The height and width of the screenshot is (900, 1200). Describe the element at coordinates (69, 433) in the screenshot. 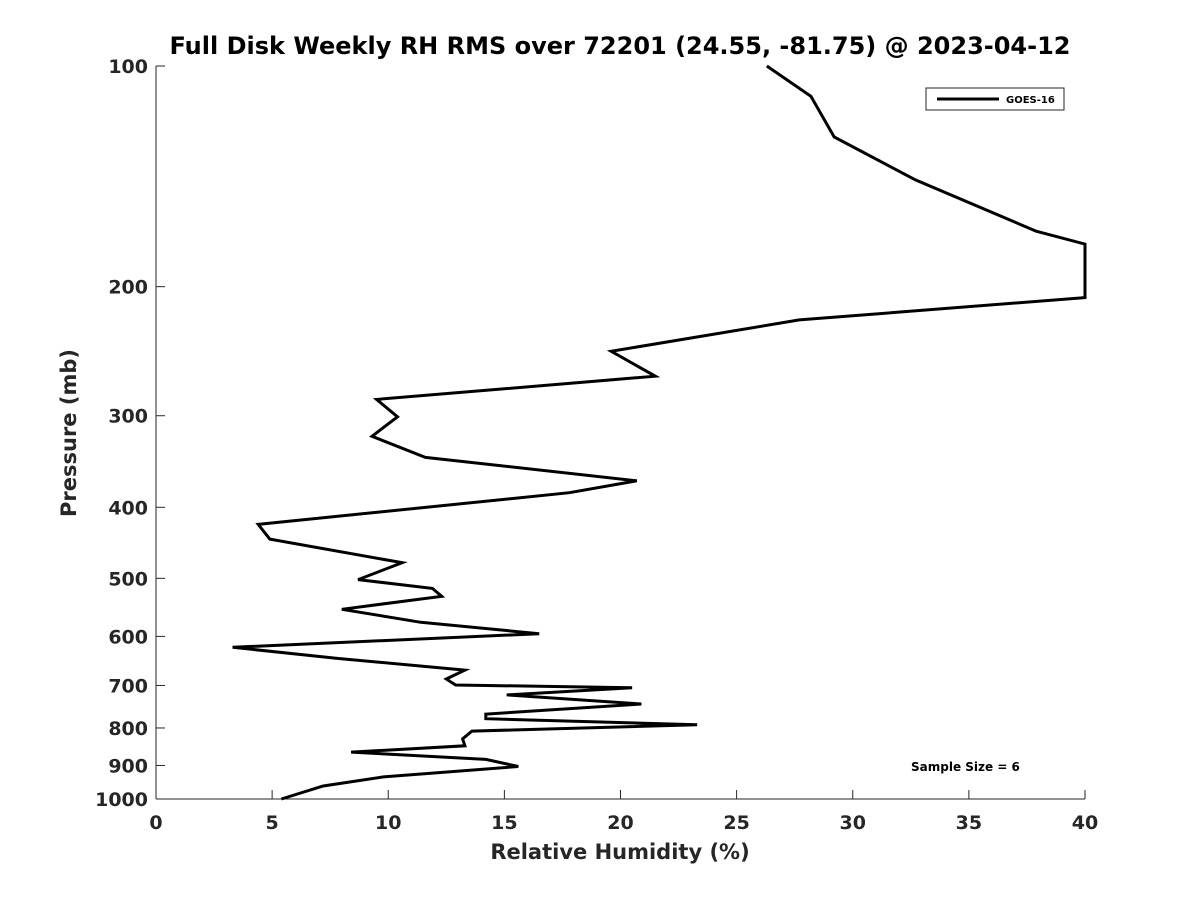

I see `y-axis-label: Pressure (mb)` at that location.